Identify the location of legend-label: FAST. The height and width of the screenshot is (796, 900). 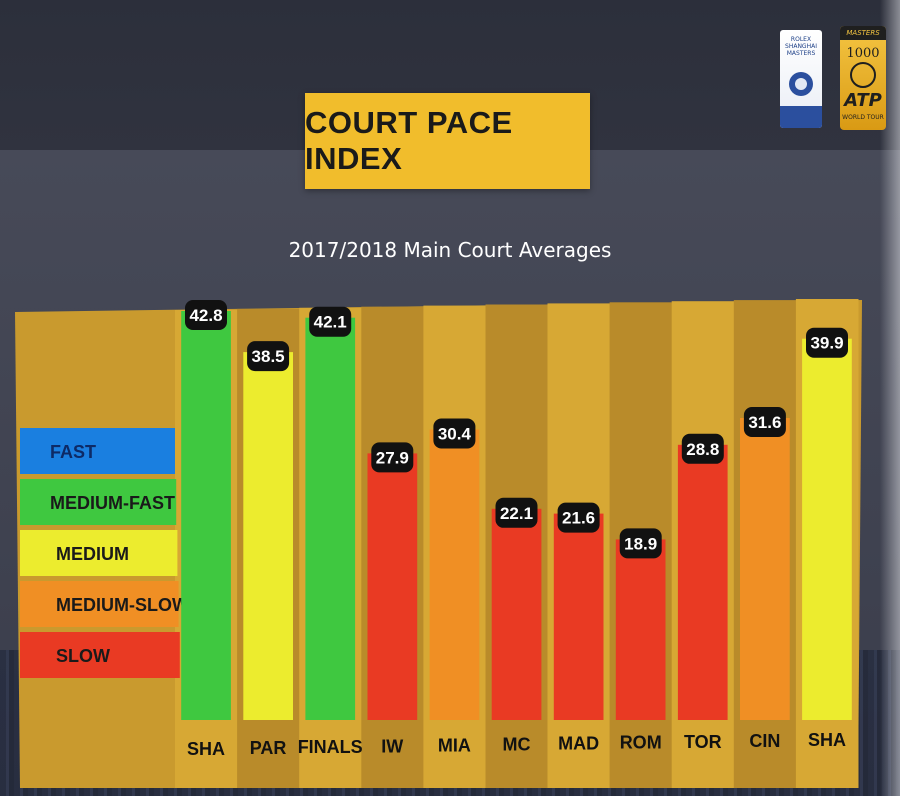
(73, 452).